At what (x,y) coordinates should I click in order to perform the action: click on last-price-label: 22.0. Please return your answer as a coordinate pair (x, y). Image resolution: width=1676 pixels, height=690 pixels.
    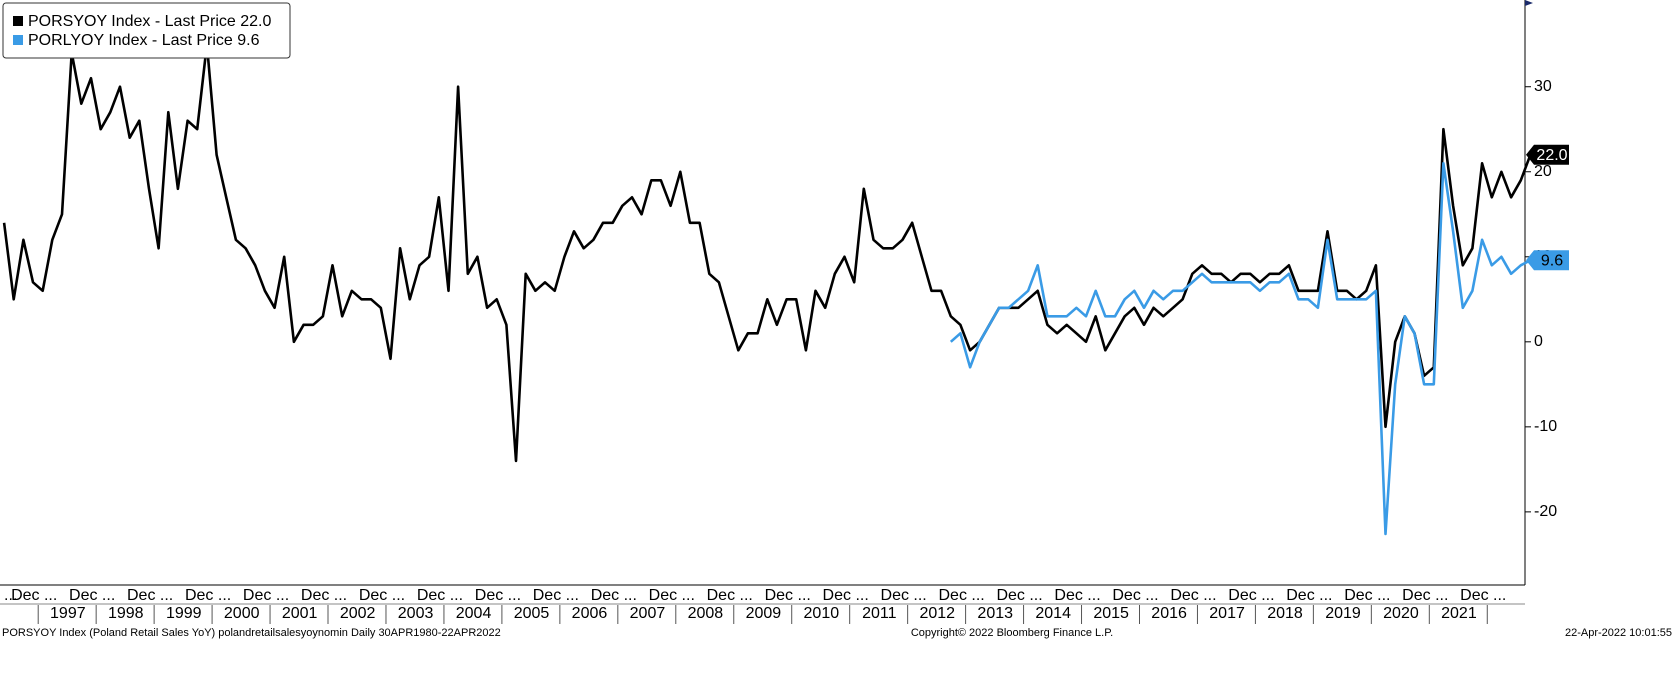
    Looking at the image, I should click on (1551, 155).